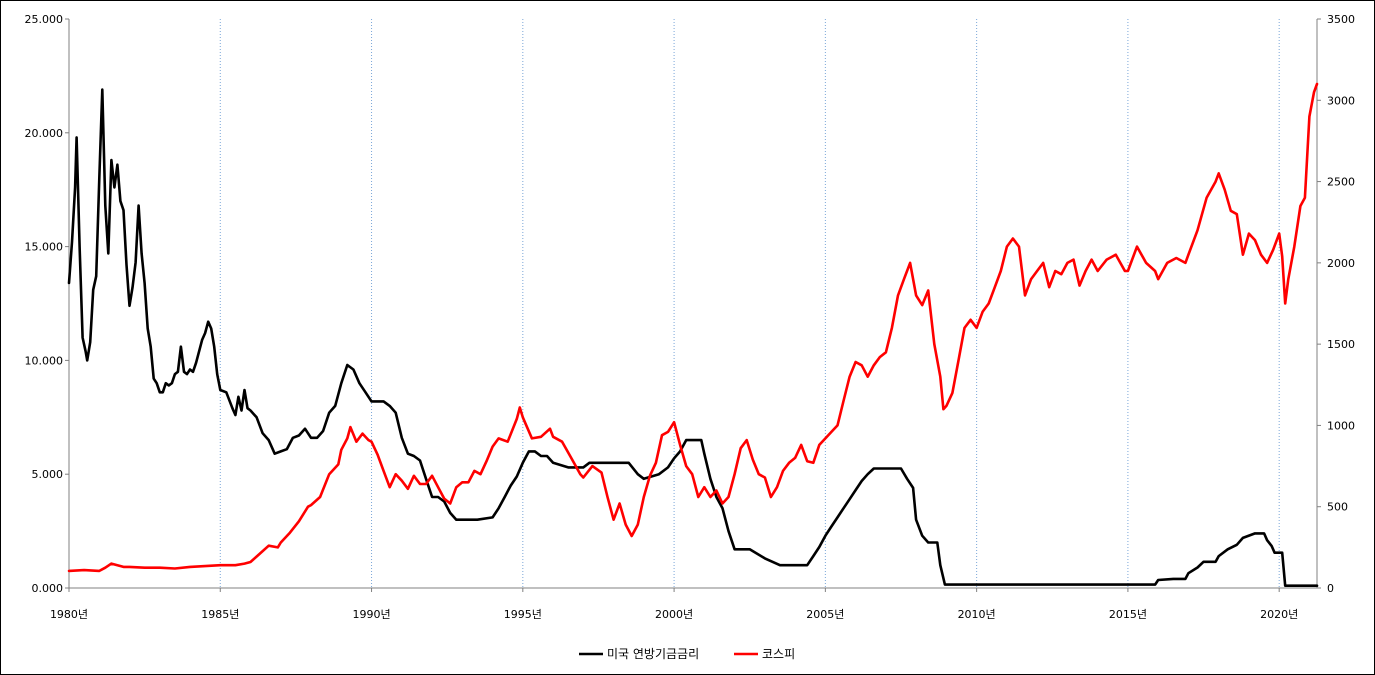 The image size is (1375, 675). Describe the element at coordinates (1341, 19) in the screenshot. I see `right-tick-label: 3500` at that location.